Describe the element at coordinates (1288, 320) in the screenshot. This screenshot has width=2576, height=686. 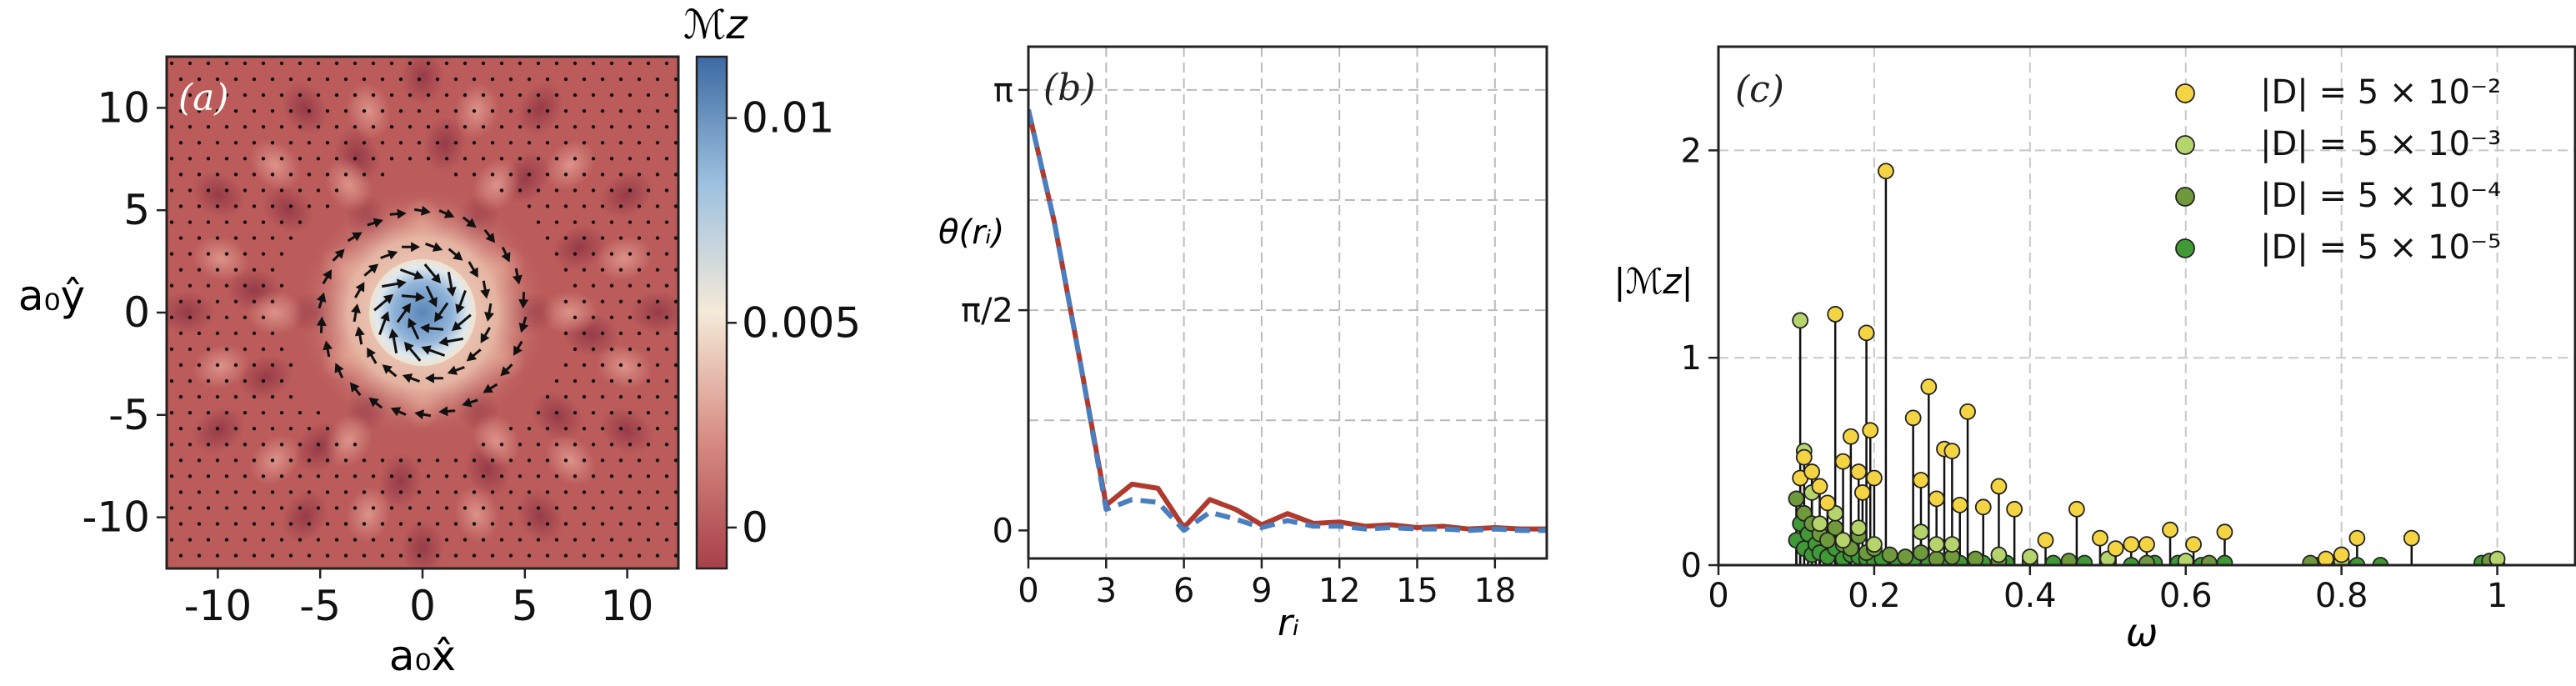
I see `series-line-solid` at that location.